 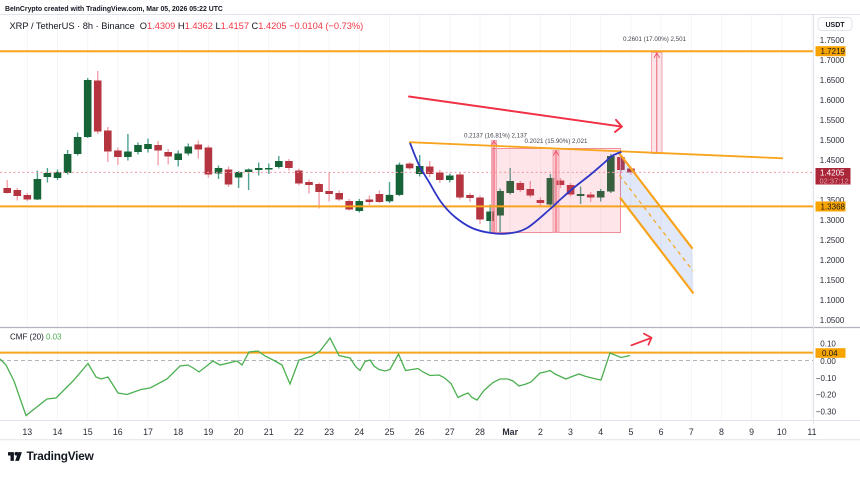 I want to click on svg-text: Mar, so click(x=510, y=432).